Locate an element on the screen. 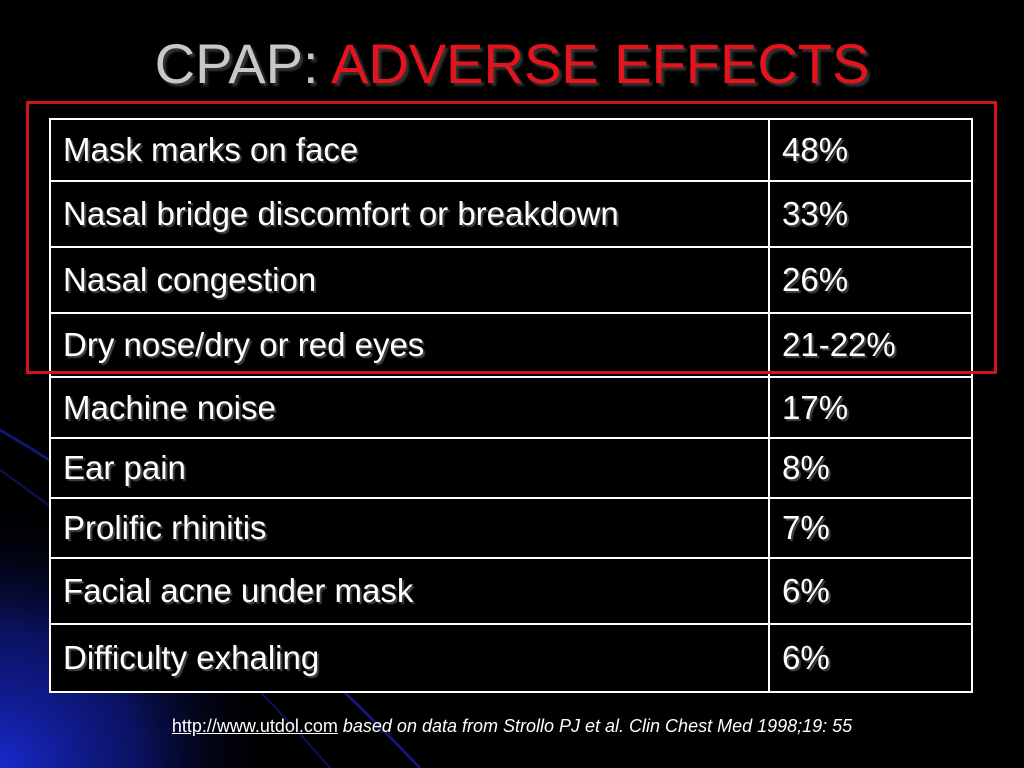  table-row: Nasal bridge discomfort or breakdown 33% is located at coordinates (511, 214).